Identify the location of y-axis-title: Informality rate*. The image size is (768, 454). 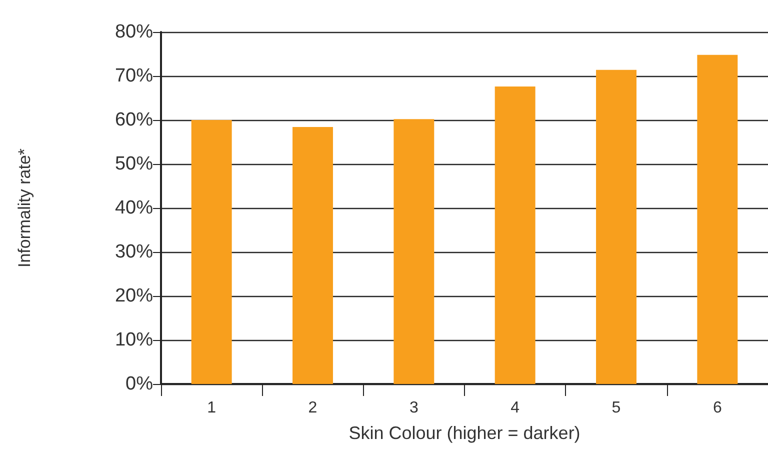
(24, 208).